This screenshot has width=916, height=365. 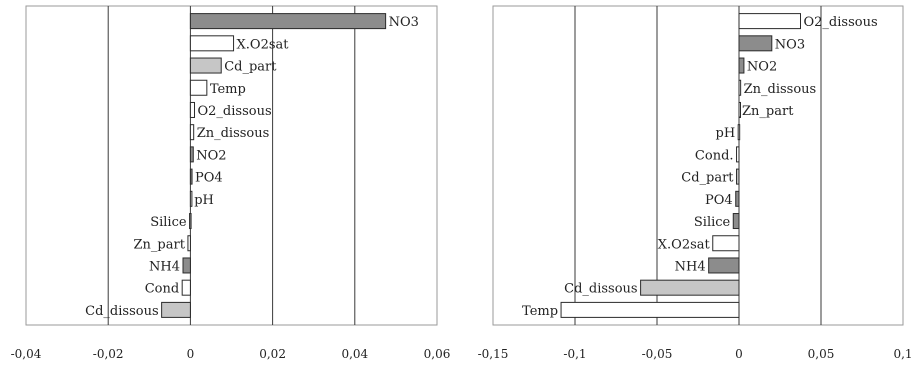 I want to click on left-bar-temp, so click(x=198, y=87).